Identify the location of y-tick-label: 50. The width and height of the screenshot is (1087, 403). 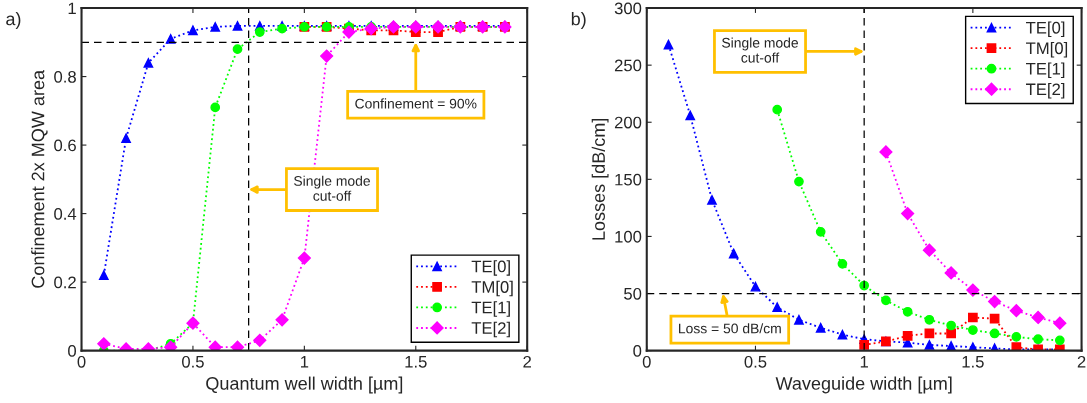
(633, 293).